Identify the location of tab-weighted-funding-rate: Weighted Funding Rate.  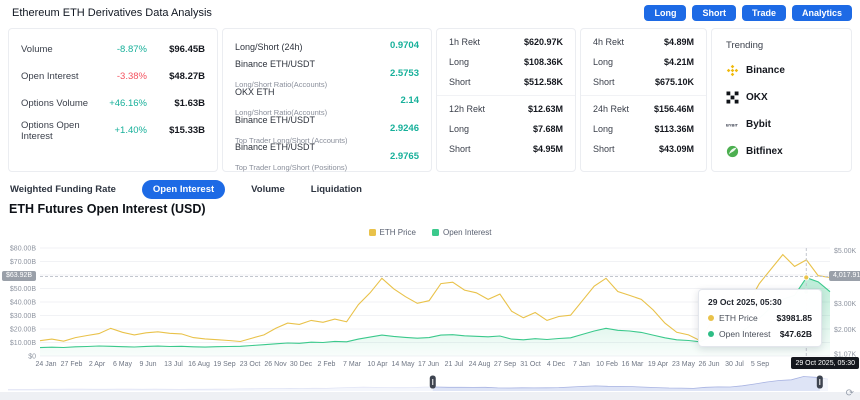
(63, 189).